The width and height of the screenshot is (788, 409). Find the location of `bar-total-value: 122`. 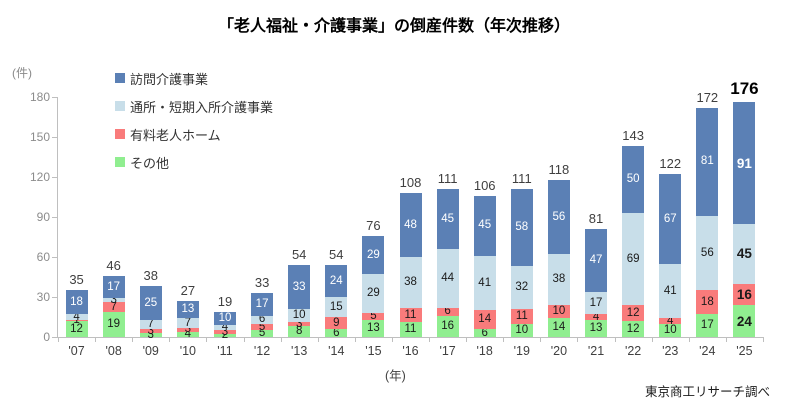

bar-total-value: 122 is located at coordinates (670, 164).